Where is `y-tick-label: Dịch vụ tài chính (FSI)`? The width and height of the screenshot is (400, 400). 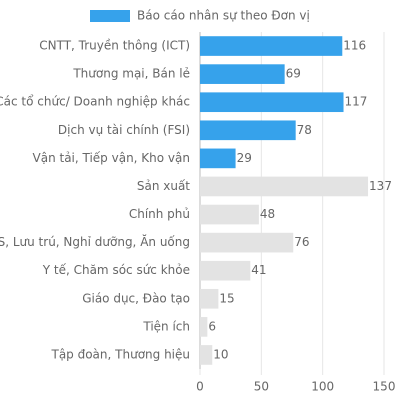 y-tick-label: Dịch vụ tài chính (FSI) is located at coordinates (124, 130).